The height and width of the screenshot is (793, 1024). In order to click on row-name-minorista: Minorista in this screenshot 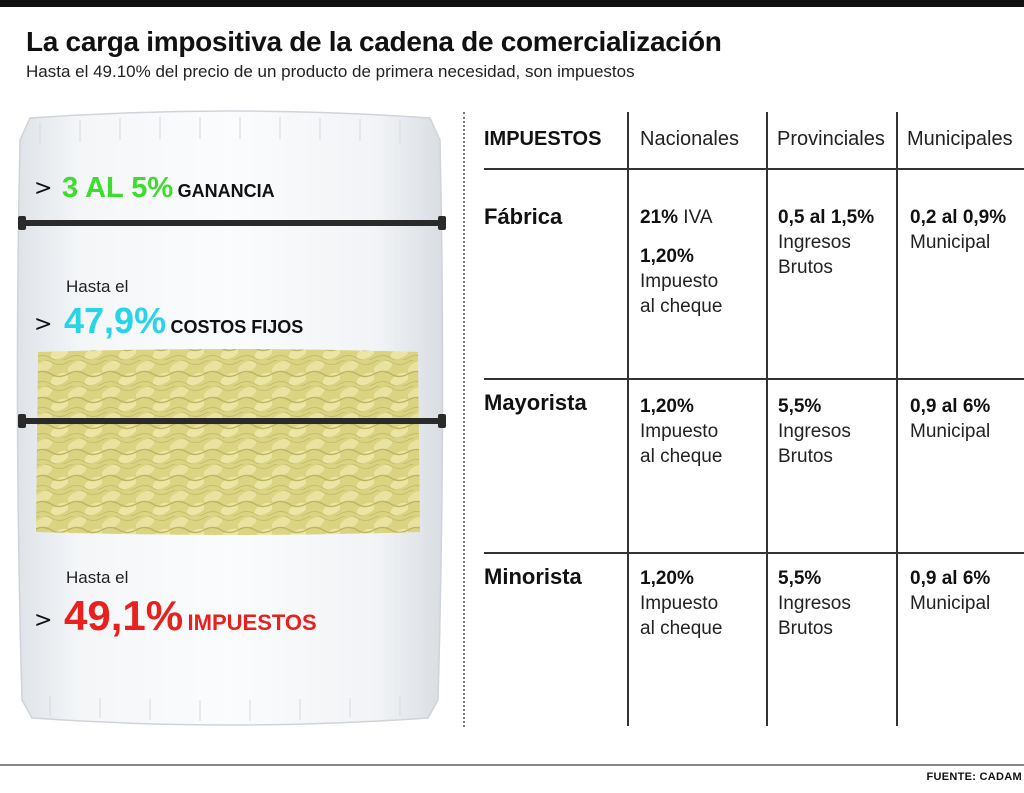, I will do `click(533, 576)`.